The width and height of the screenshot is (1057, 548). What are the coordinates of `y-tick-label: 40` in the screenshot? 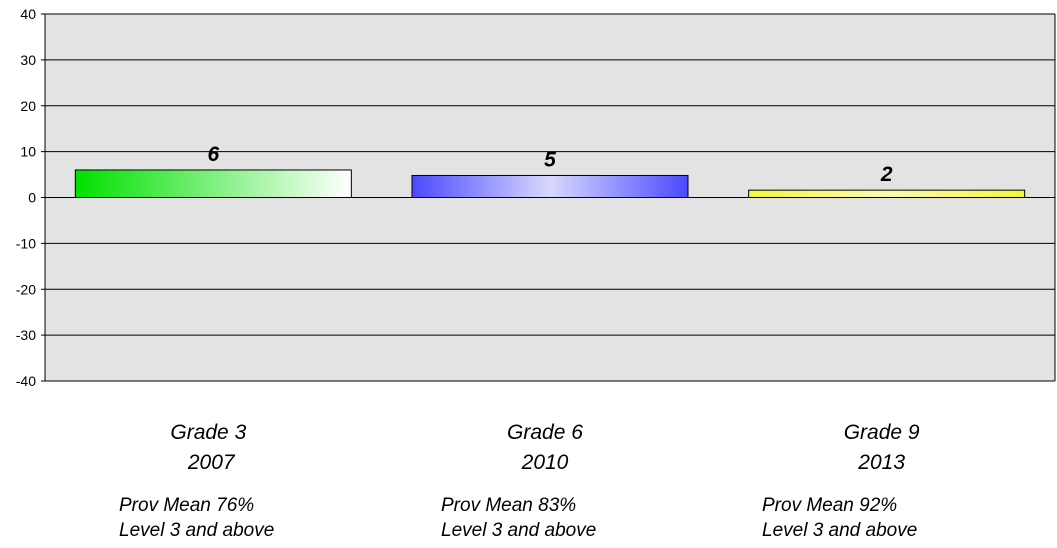 It's located at (28, 14).